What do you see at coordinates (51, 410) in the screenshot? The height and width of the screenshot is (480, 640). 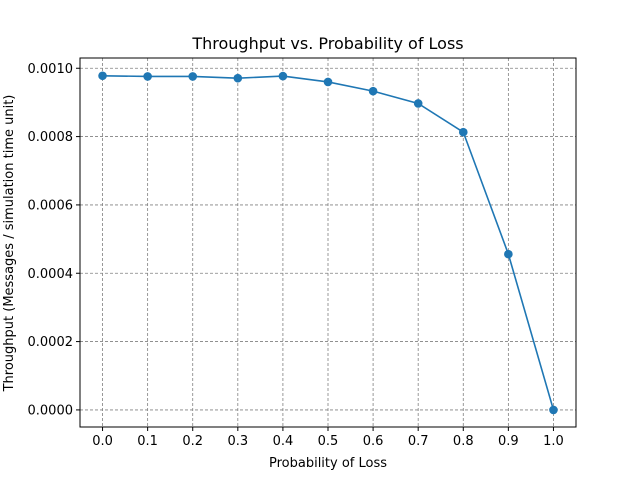 I see `y-tick-label: 0.0000` at bounding box center [51, 410].